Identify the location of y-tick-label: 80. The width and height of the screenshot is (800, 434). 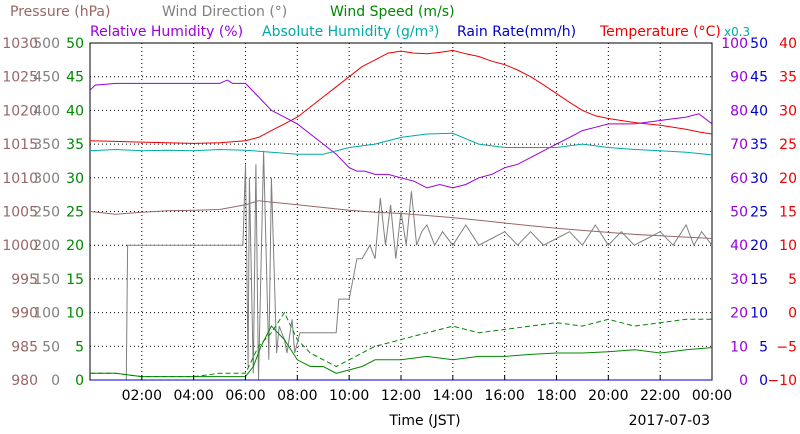
(739, 111).